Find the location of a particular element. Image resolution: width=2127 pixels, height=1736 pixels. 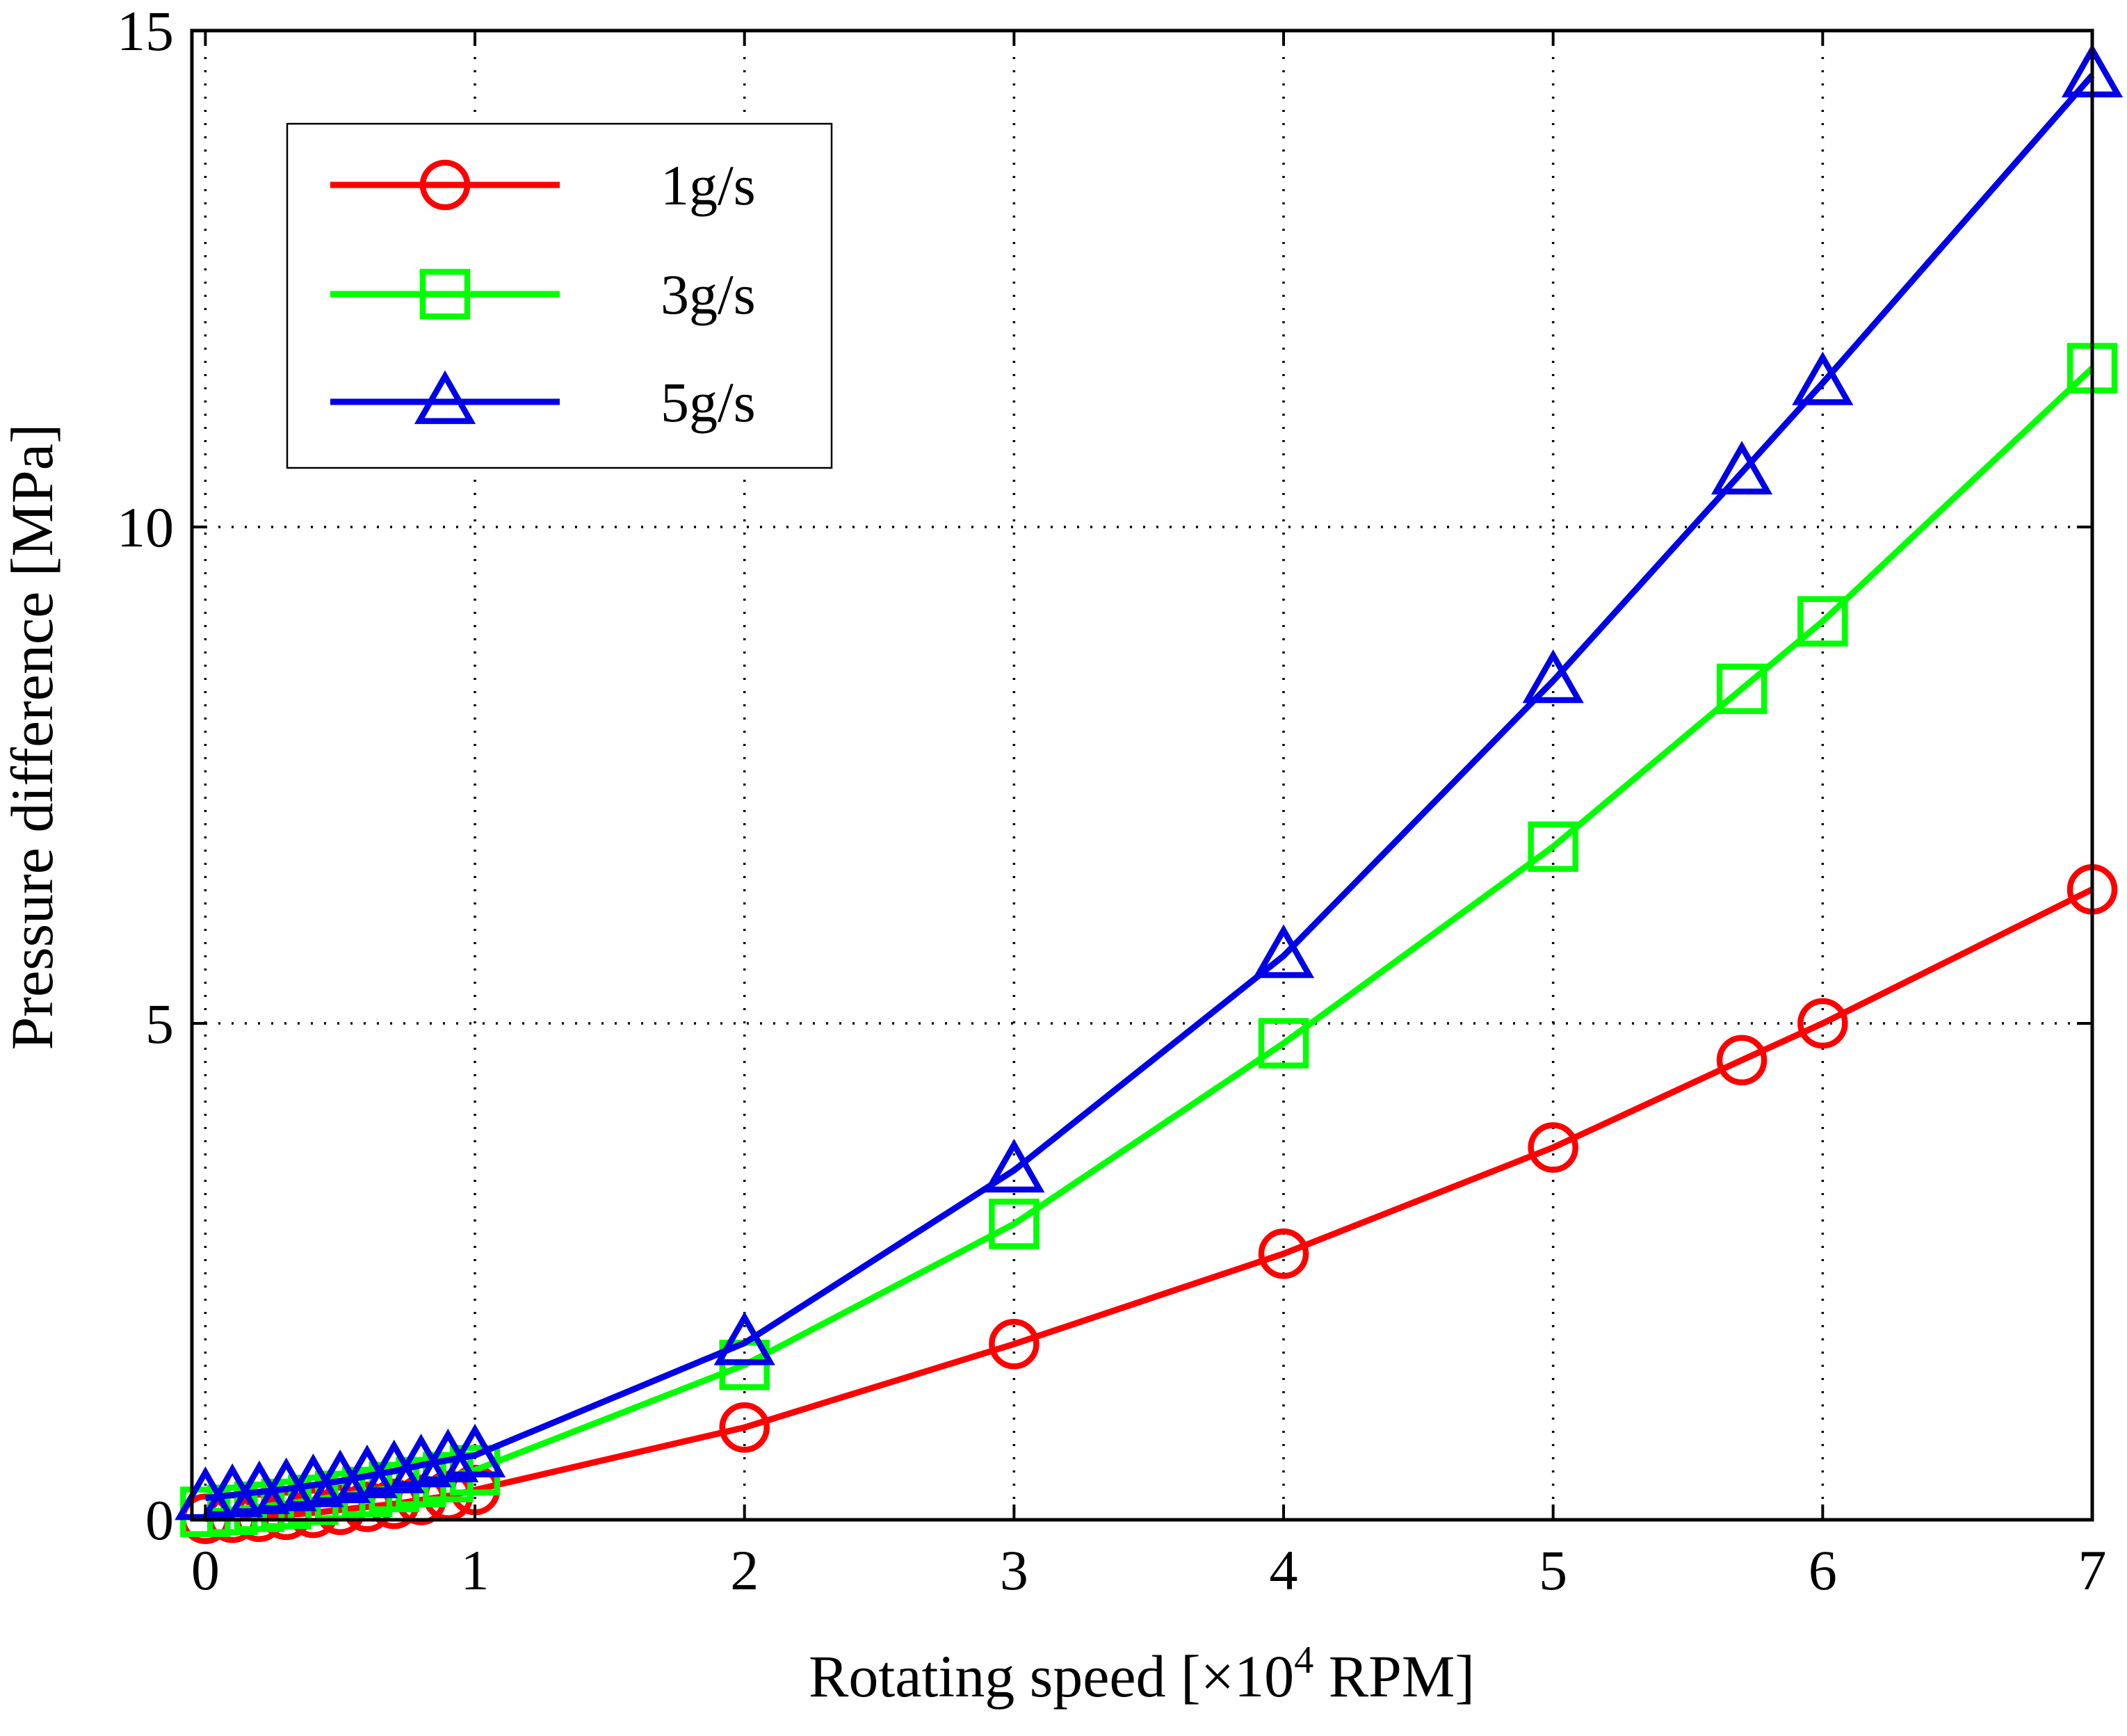

x-tick-label: 5 is located at coordinates (1553, 1570).